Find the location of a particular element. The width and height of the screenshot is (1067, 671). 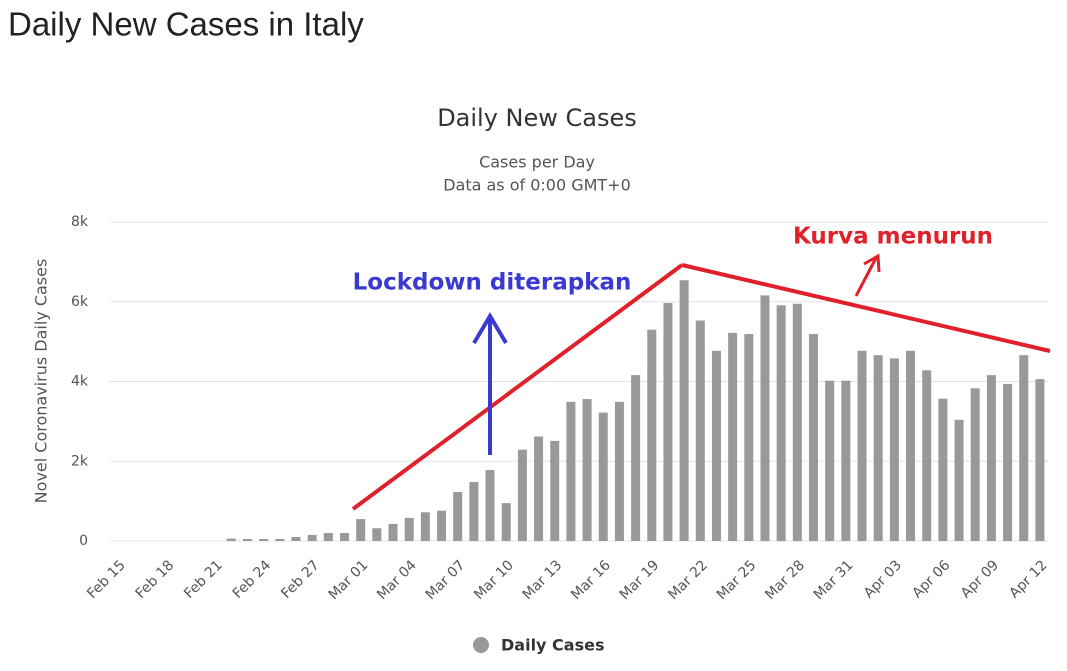

x-tick-label: Mar 10 is located at coordinates (494, 580).